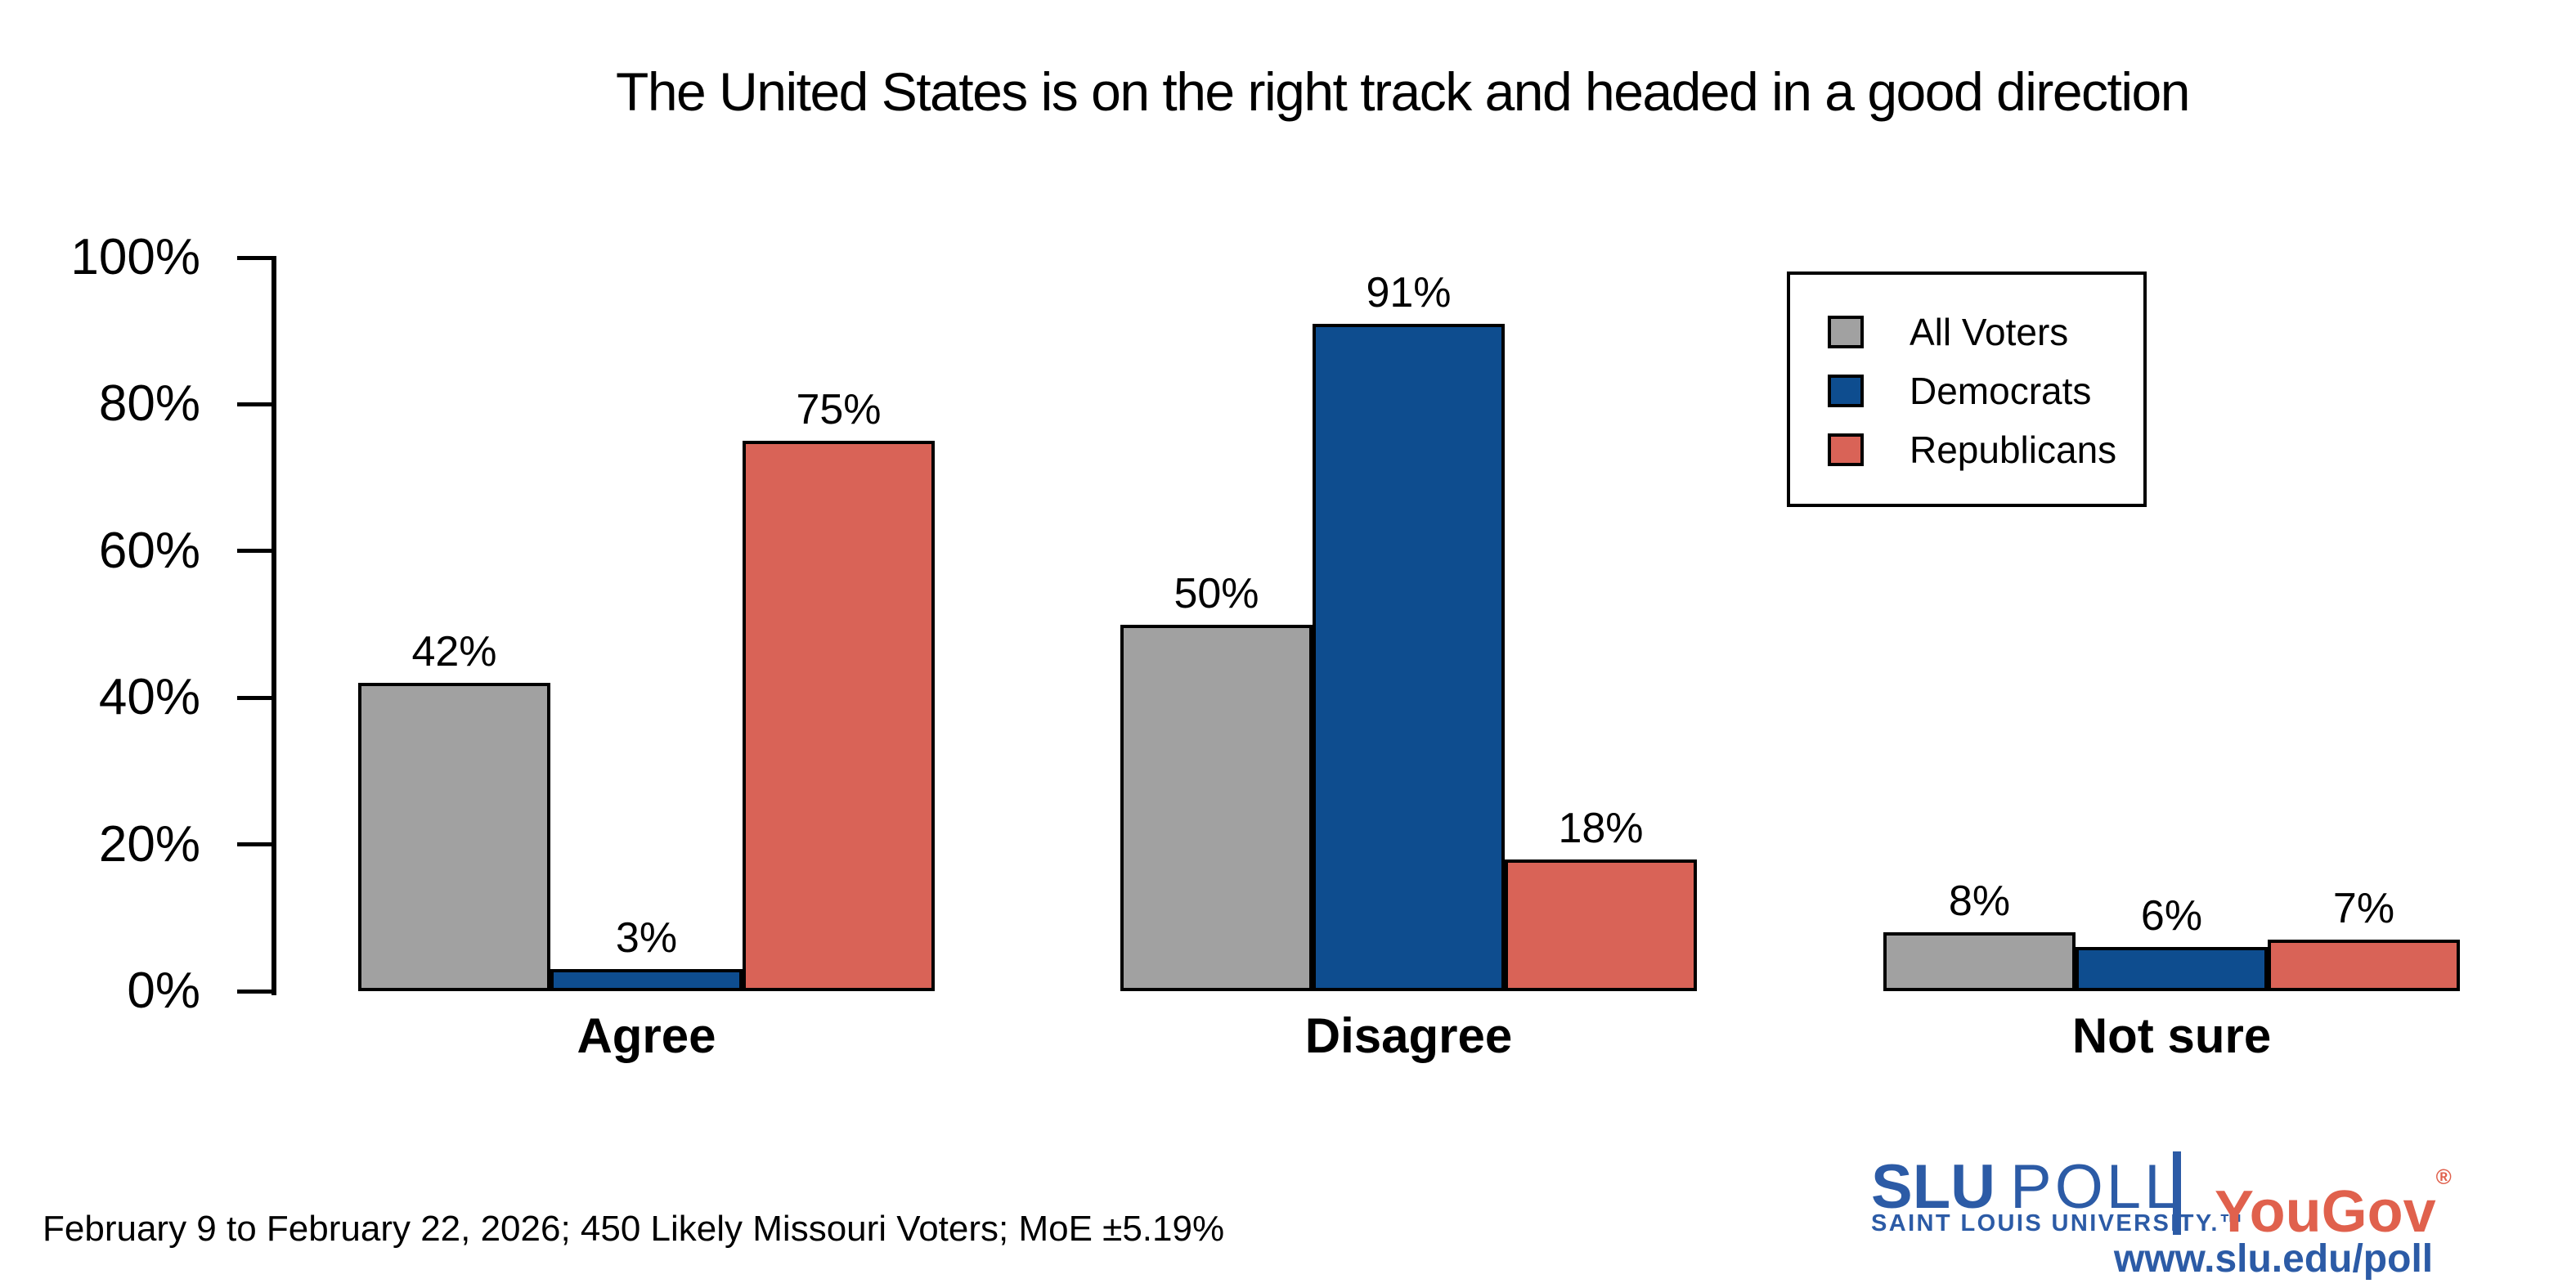  What do you see at coordinates (454, 837) in the screenshot?
I see `bar-all-voters-agree` at bounding box center [454, 837].